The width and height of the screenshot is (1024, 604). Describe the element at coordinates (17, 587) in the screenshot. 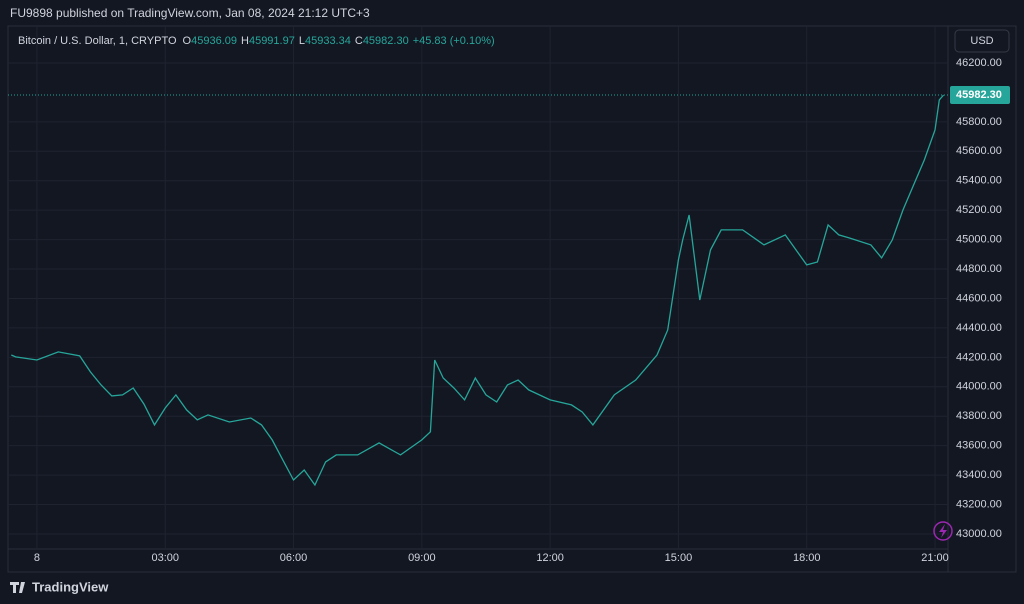

I see `brand-logo` at that location.